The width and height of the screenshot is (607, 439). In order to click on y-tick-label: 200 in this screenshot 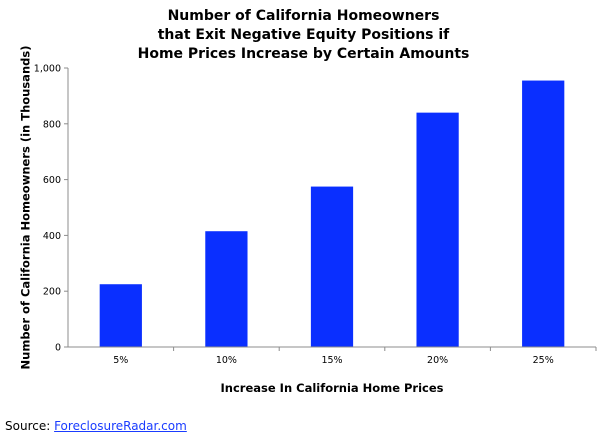, I will do `click(52, 292)`.